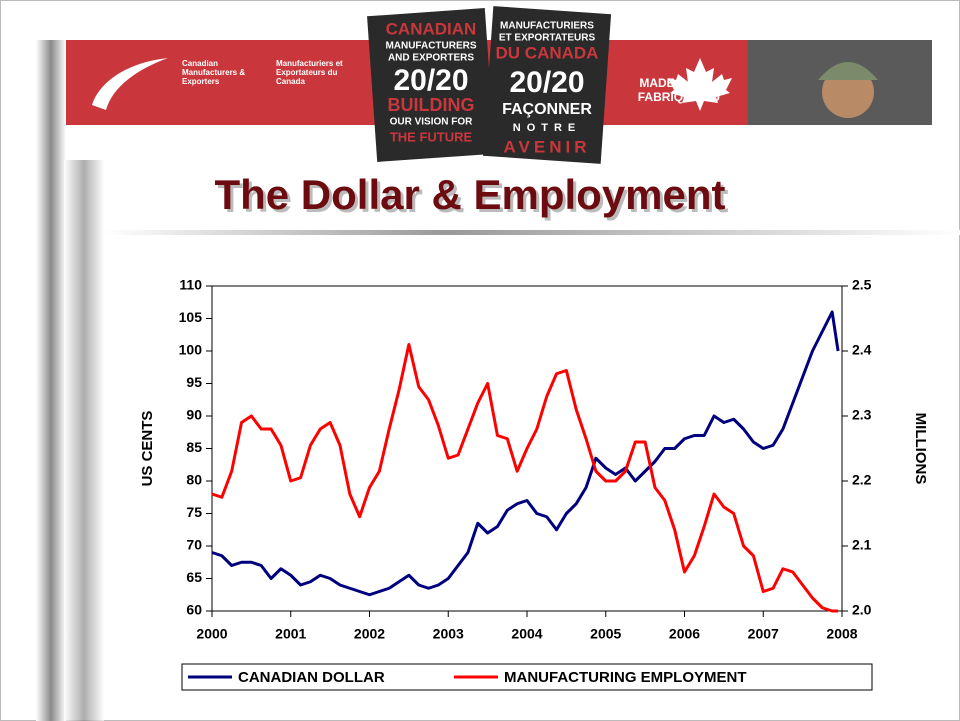  I want to click on logo-text: MANUFACTURERS, so click(430, 46).